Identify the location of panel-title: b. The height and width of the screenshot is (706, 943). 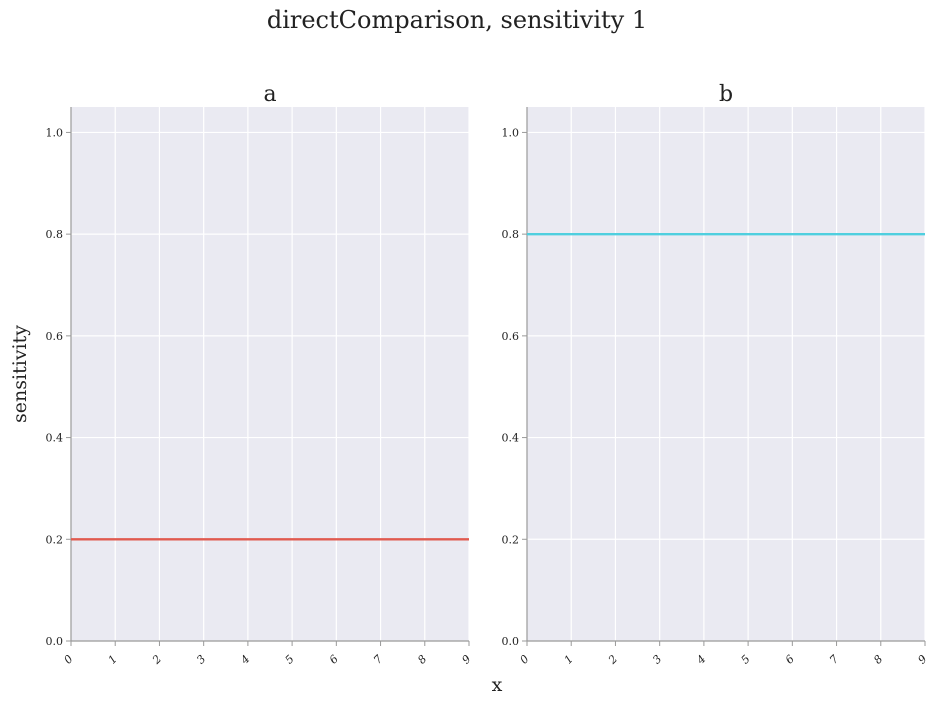
(726, 94).